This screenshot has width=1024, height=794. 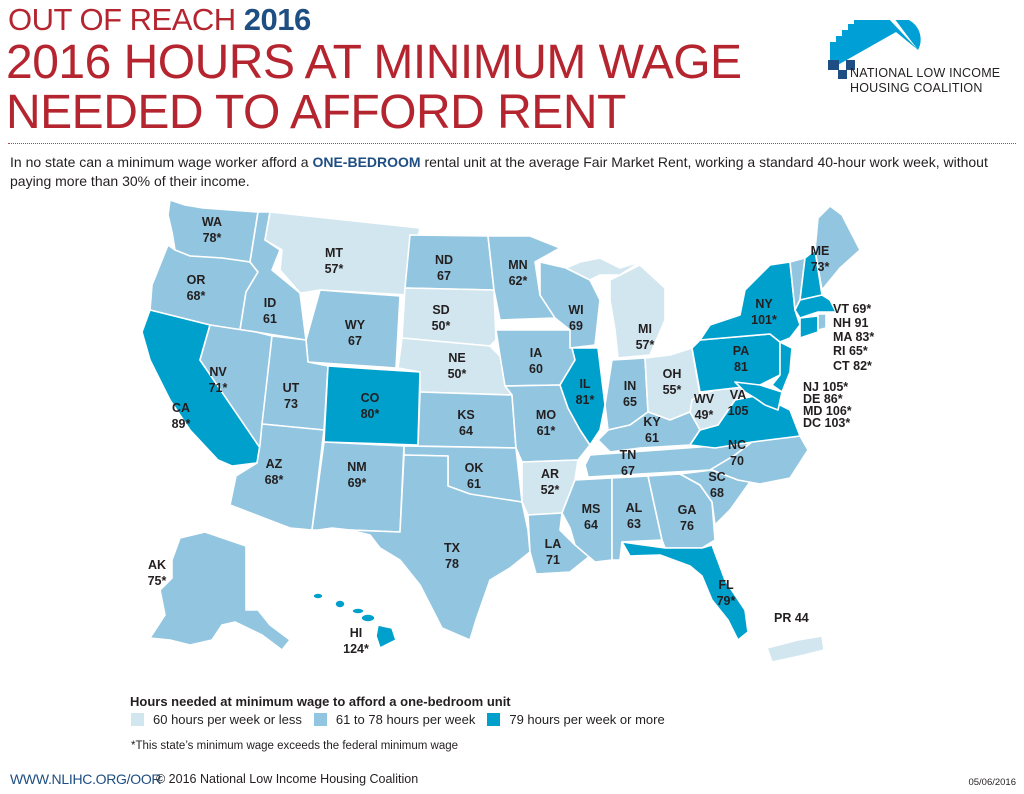 What do you see at coordinates (157, 565) in the screenshot?
I see `svg-text: AK` at bounding box center [157, 565].